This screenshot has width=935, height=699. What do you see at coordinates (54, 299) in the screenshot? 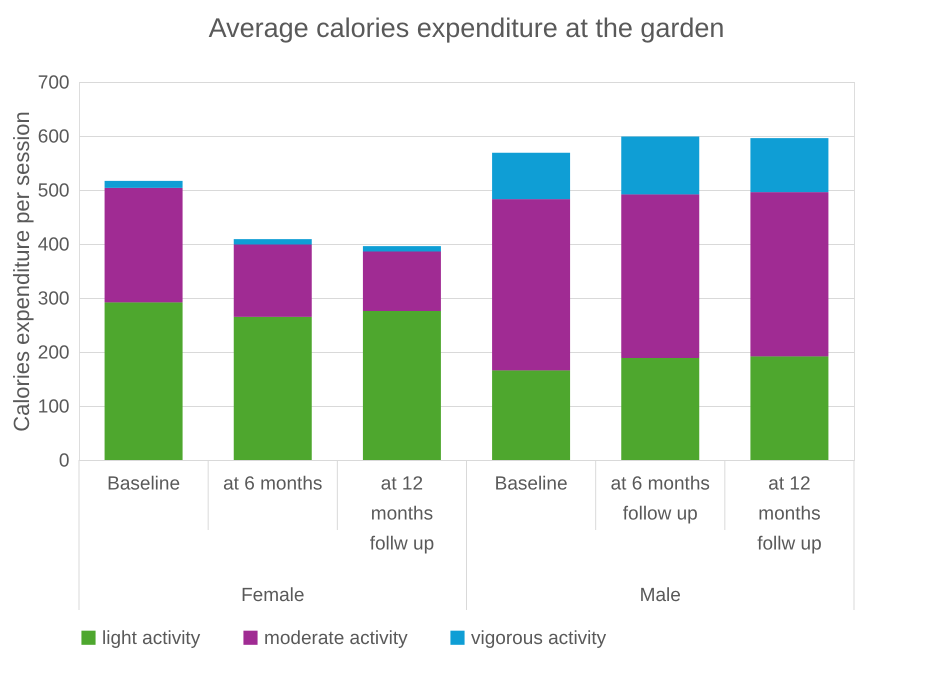
I see `y-tick-label: 300` at bounding box center [54, 299].